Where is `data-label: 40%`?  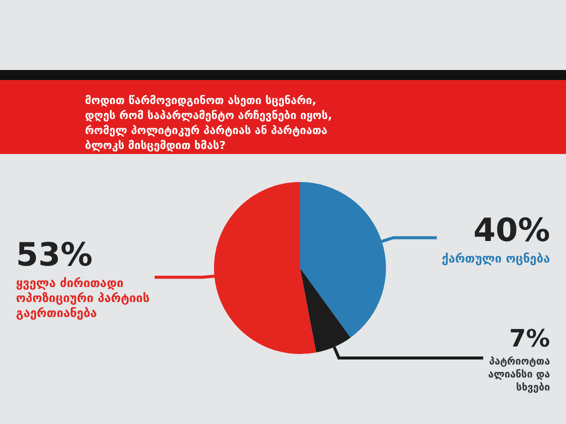
data-label: 40% is located at coordinates (511, 230).